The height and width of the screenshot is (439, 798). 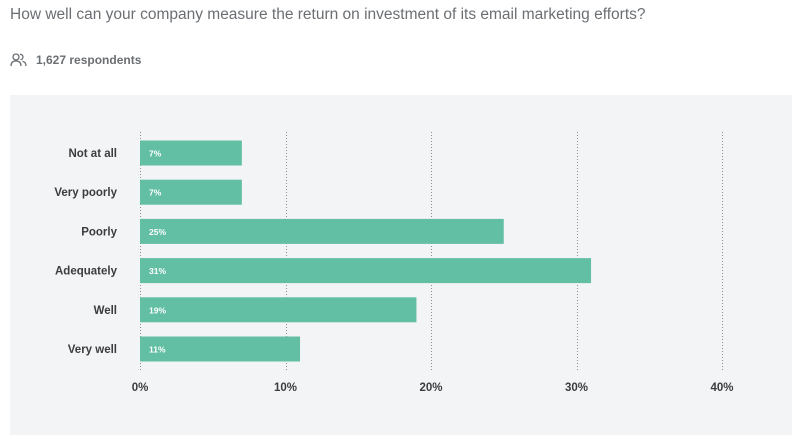 I want to click on respondents-count: 1,627 respondents, so click(x=75, y=60).